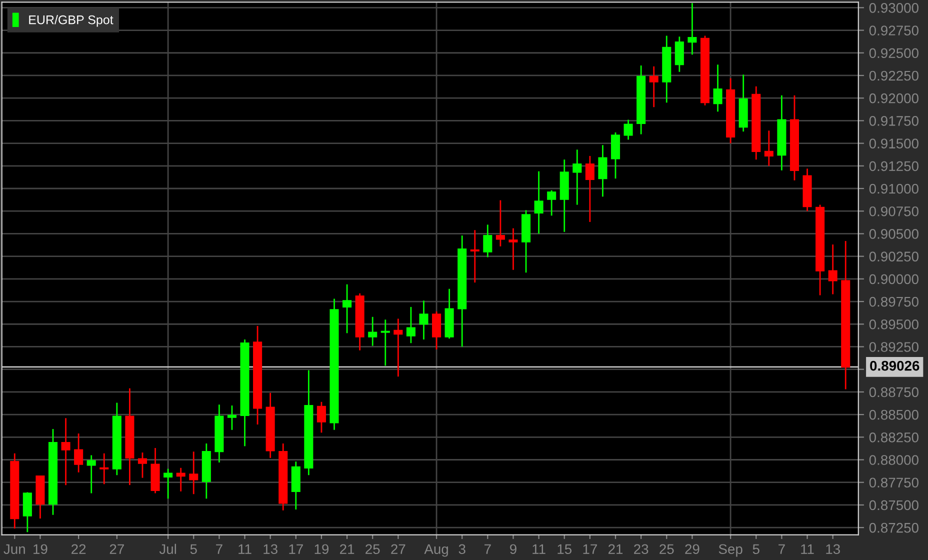 The image size is (928, 560). What do you see at coordinates (893, 143) in the screenshot?
I see `y-tick-label: 0.91500` at bounding box center [893, 143].